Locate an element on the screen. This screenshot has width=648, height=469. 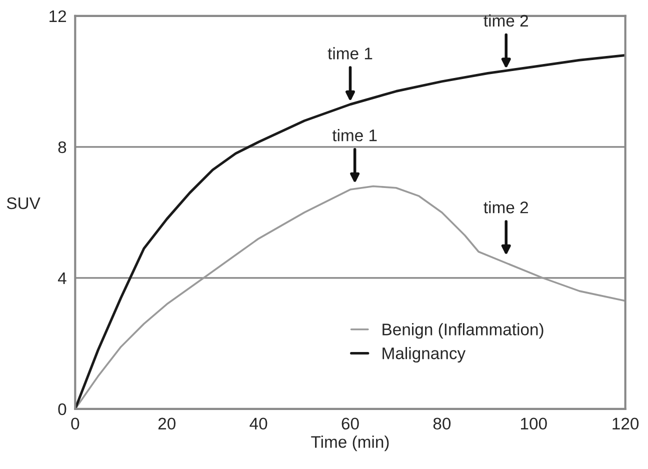
legend-label: Benign (Inflammation) is located at coordinates (463, 331).